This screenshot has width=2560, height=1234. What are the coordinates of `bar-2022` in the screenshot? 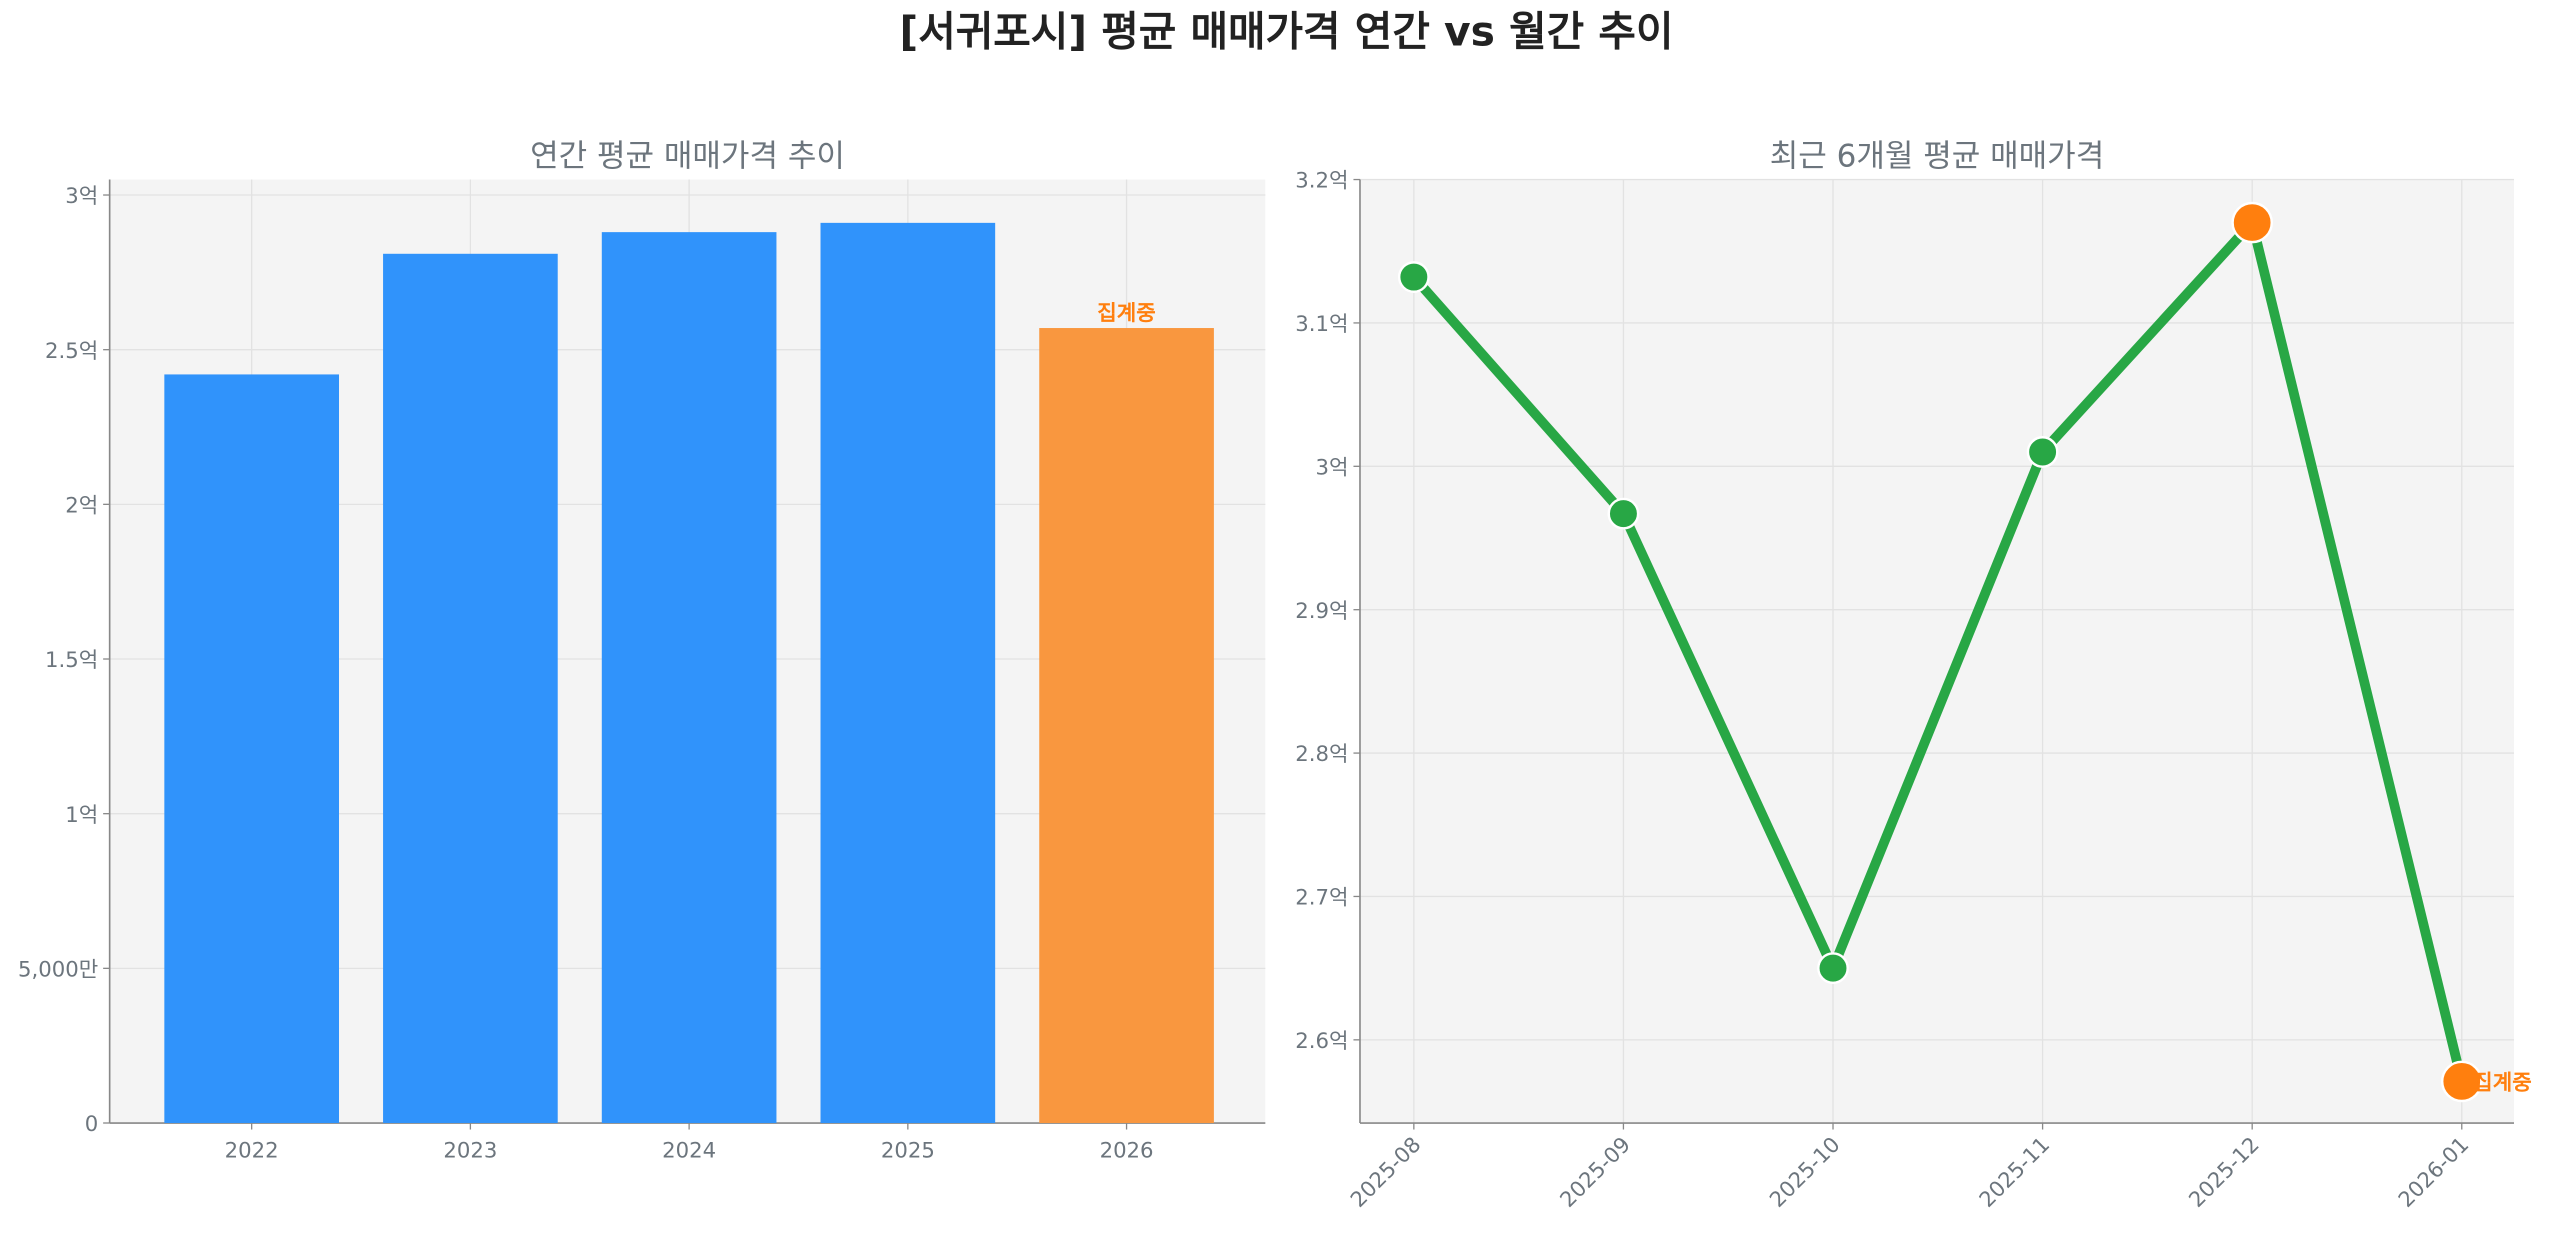 It's located at (251, 749).